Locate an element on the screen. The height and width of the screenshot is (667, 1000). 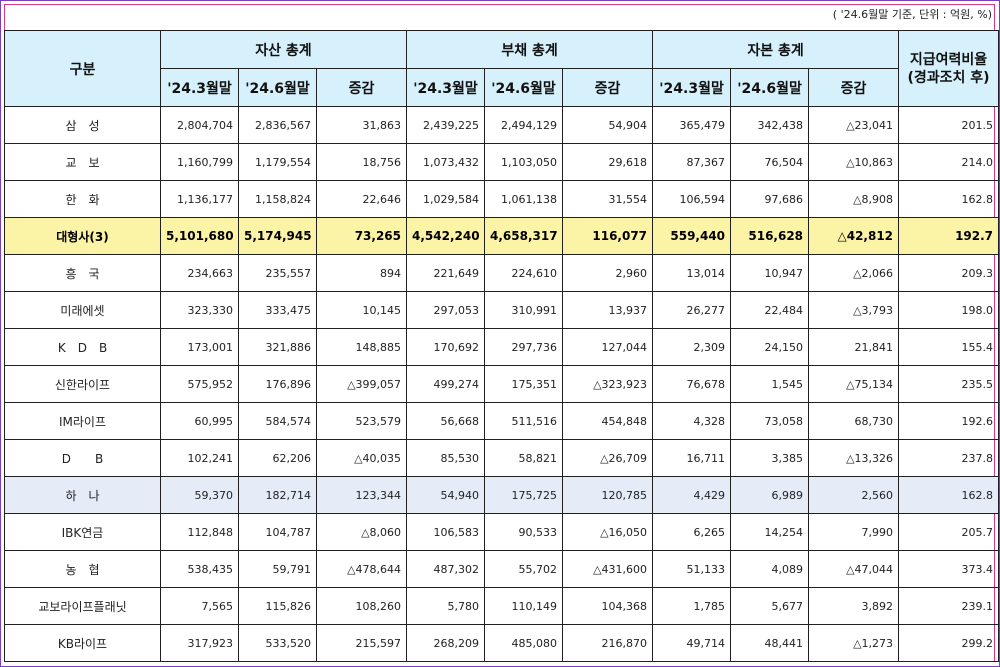
header-assets: 자산 총계 is located at coordinates (283, 49).